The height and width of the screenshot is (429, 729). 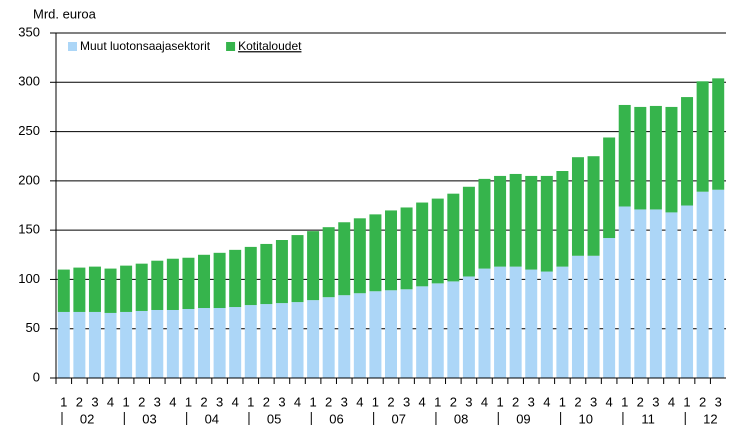 I want to click on year-label: 03, so click(x=149, y=418).